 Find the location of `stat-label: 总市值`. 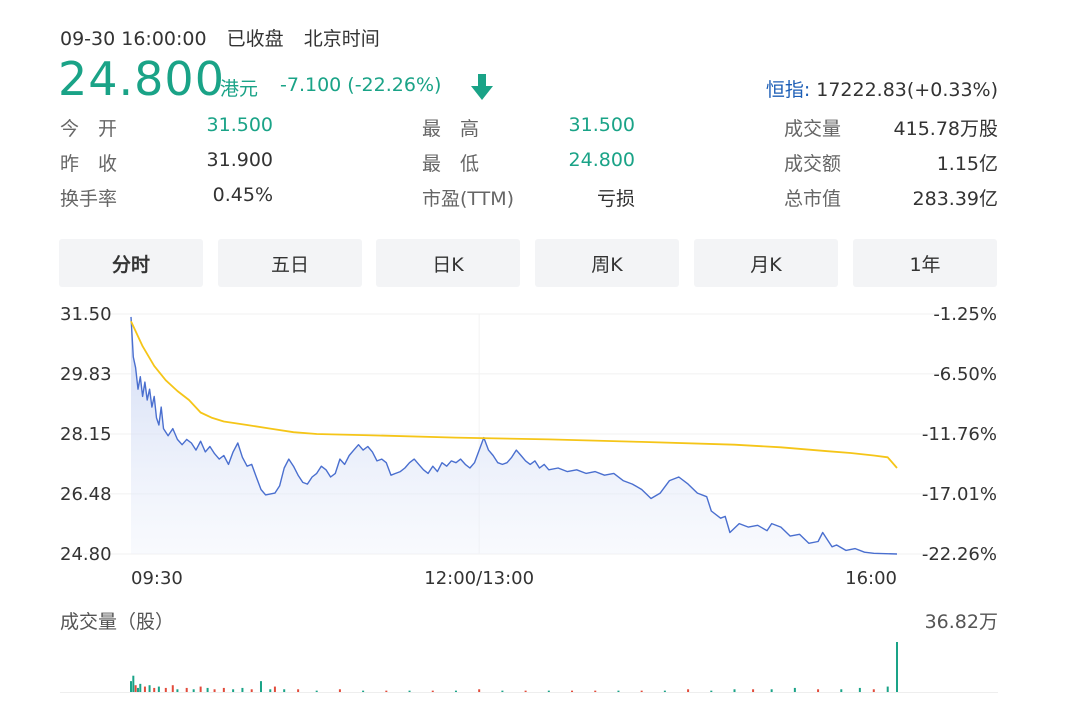

stat-label: 总市值 is located at coordinates (813, 199).